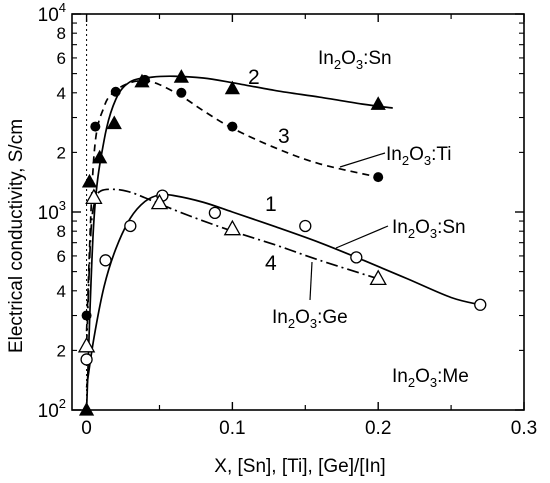 This screenshot has width=550, height=483. Describe the element at coordinates (362, 237) in the screenshot. I see `leader-sn-mid` at that location.